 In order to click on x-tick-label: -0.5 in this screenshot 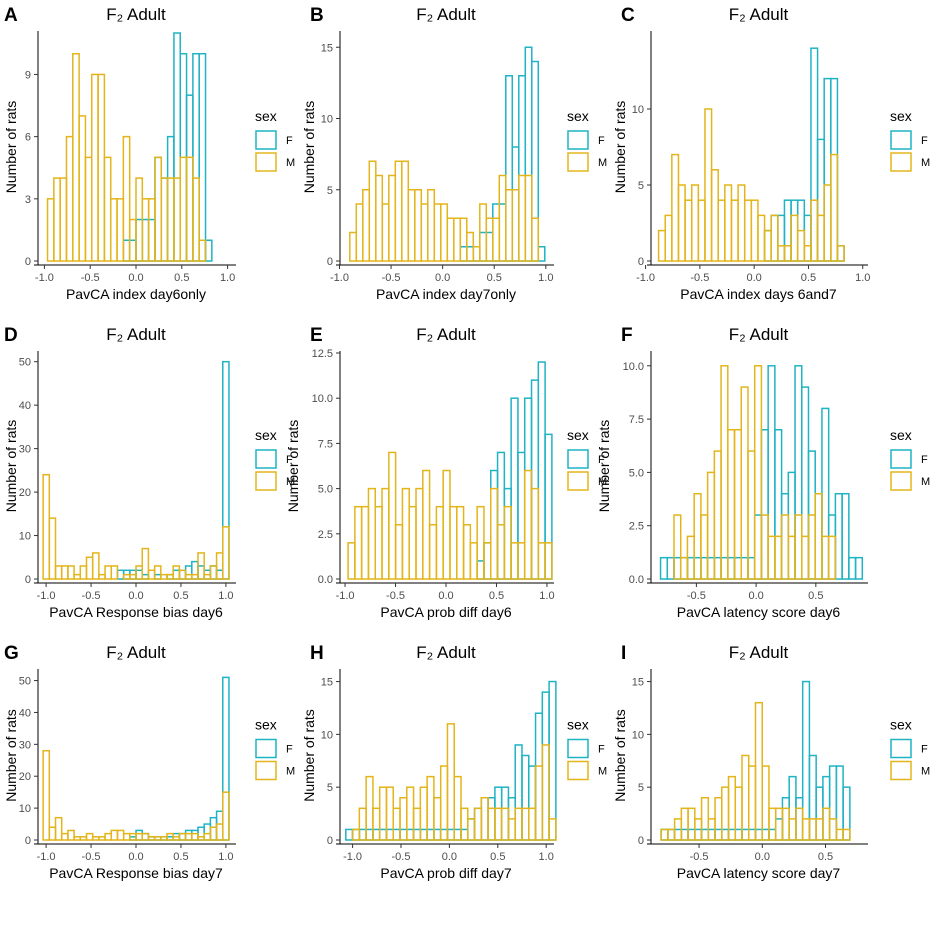, I will do `click(401, 857)`.